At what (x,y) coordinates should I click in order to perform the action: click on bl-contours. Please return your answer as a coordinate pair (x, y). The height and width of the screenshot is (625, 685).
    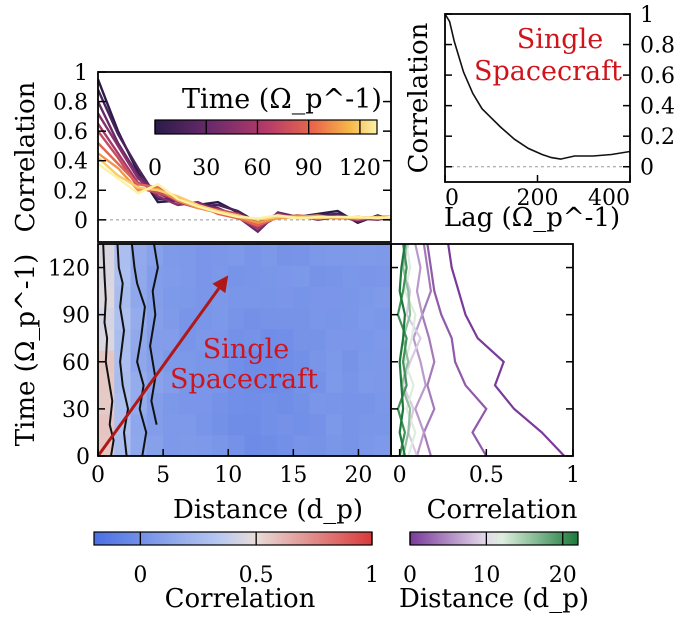
    Looking at the image, I should click on (130, 350).